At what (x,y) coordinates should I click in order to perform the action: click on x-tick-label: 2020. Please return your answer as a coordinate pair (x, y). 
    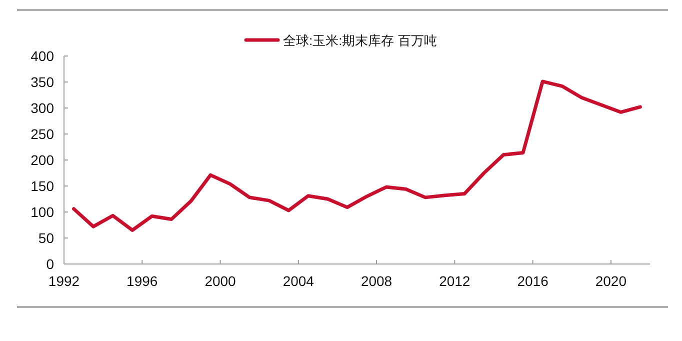
    Looking at the image, I should click on (611, 281).